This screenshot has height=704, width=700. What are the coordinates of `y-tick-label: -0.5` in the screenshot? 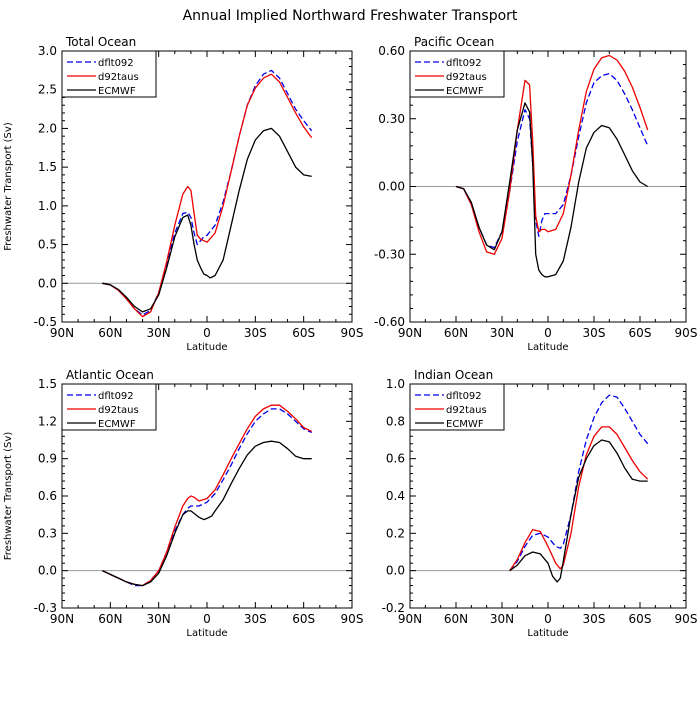 It's located at (45, 322).